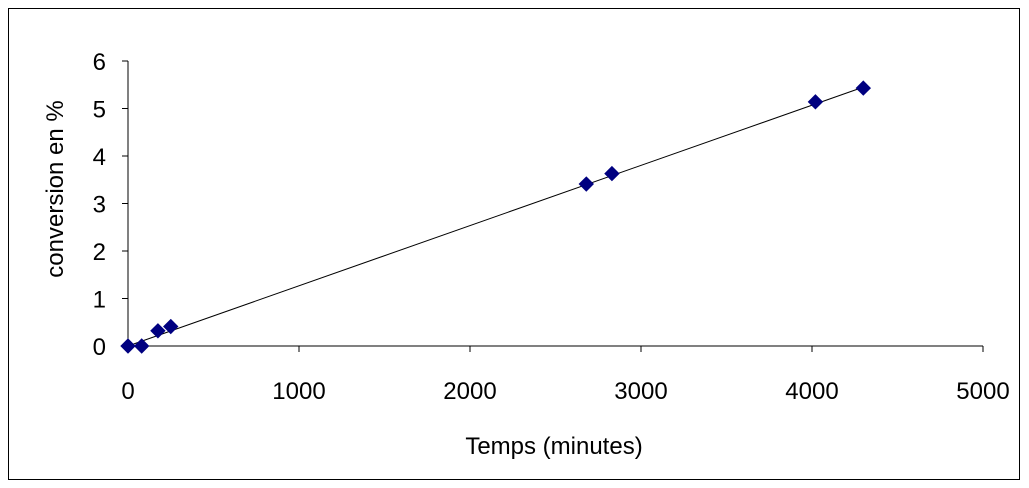  I want to click on x-tick-label: 0, so click(127, 391).